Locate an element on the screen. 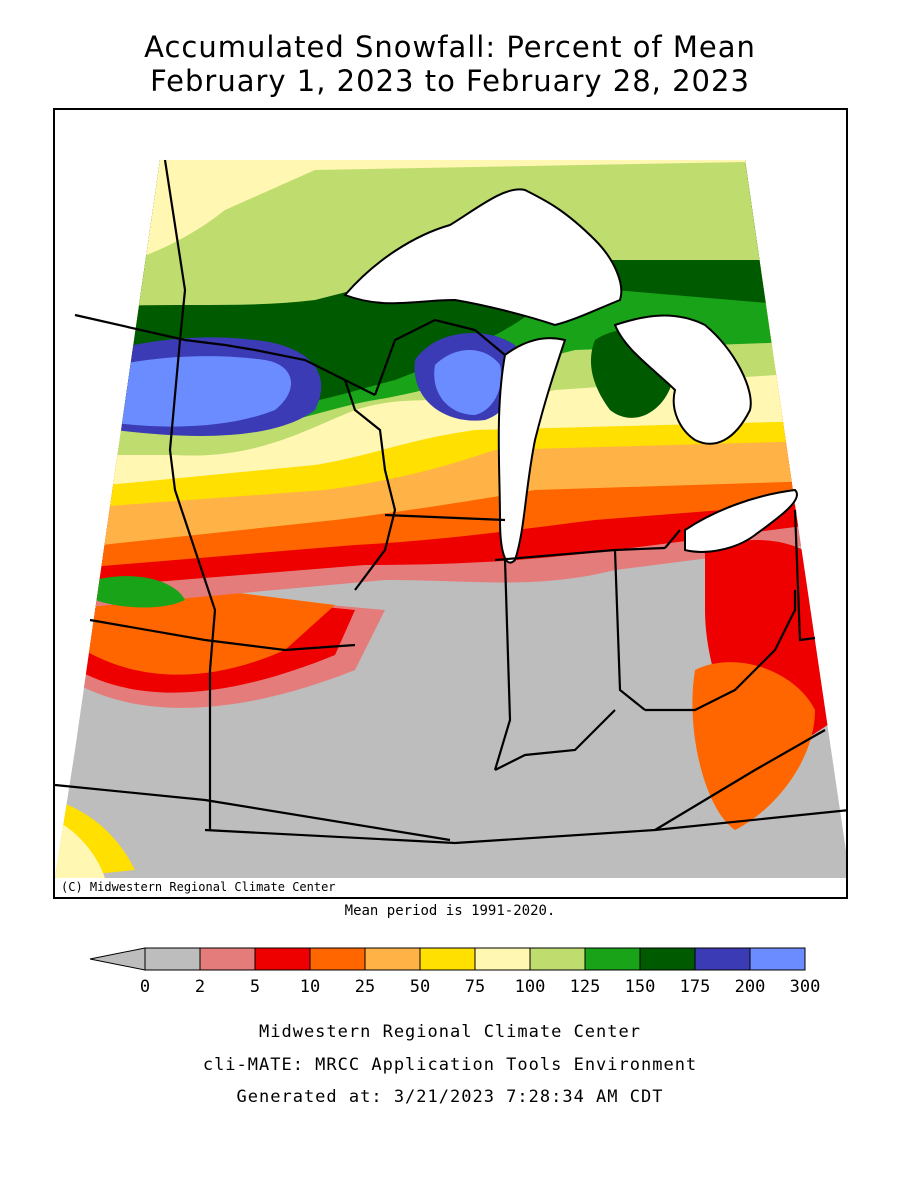  lake-michigan is located at coordinates (532, 450).